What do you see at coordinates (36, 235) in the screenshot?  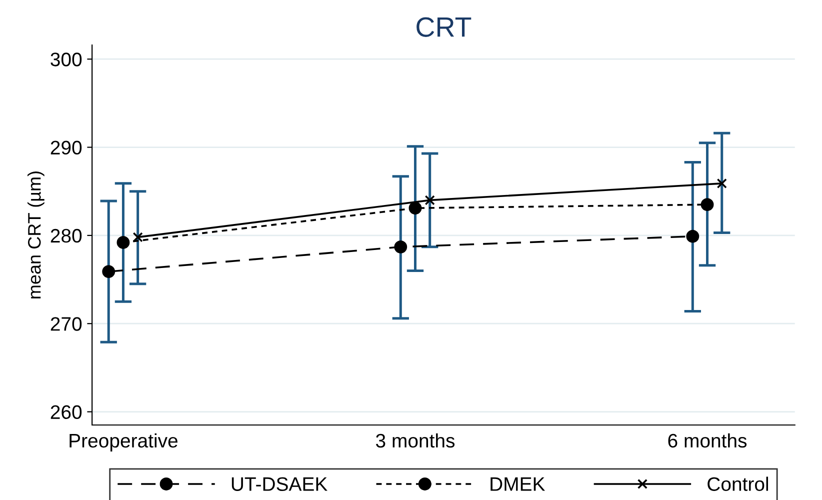 I see `y-axis-title: mean CRT (µm)` at bounding box center [36, 235].